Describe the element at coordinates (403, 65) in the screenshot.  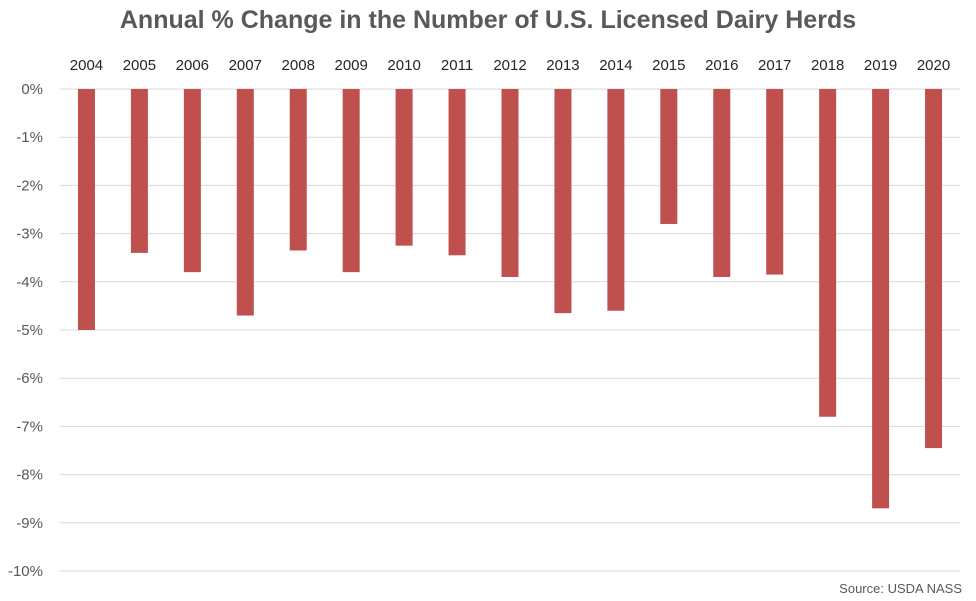
I see `x-tick-label: 2010` at that location.